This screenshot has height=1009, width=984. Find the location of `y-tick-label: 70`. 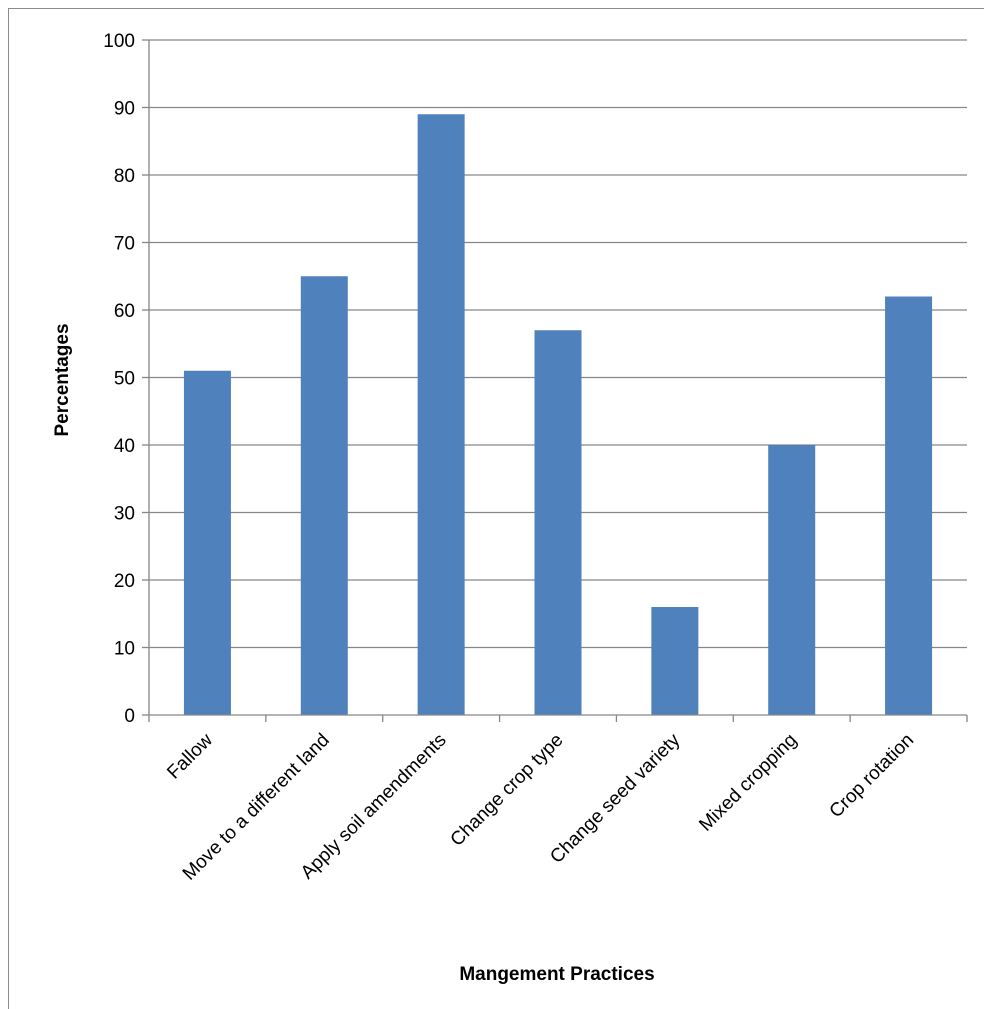

y-tick-label: 70 is located at coordinates (124, 244).